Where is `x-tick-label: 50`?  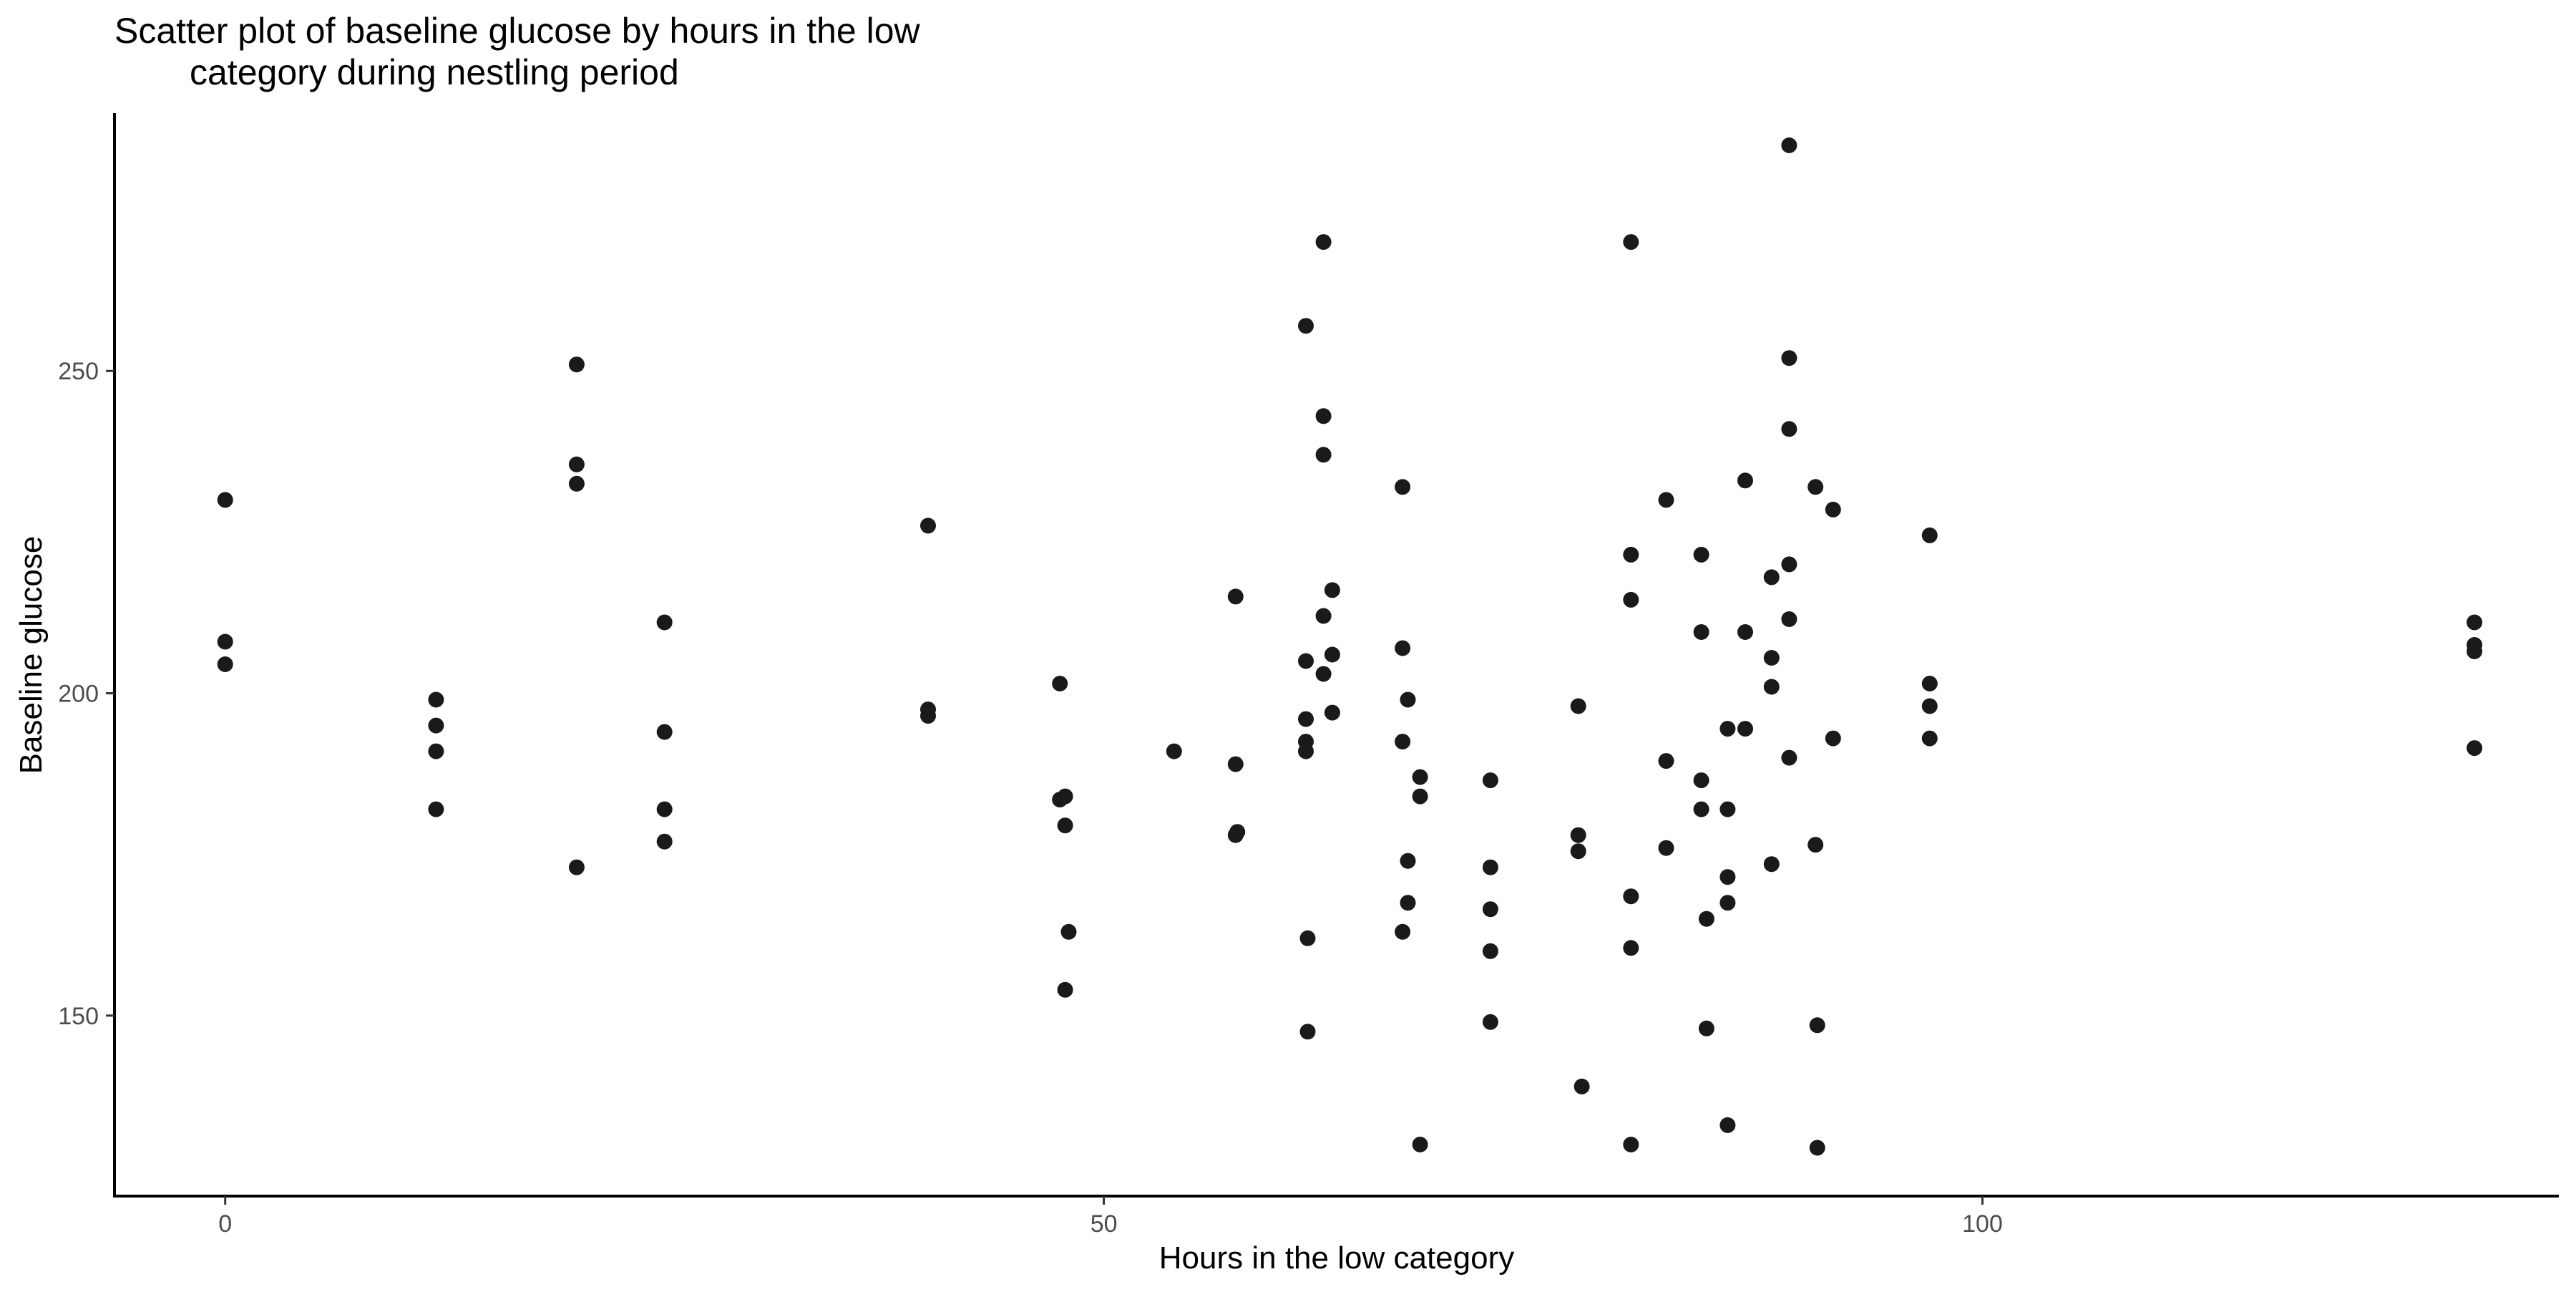 x-tick-label: 50 is located at coordinates (1104, 1224).